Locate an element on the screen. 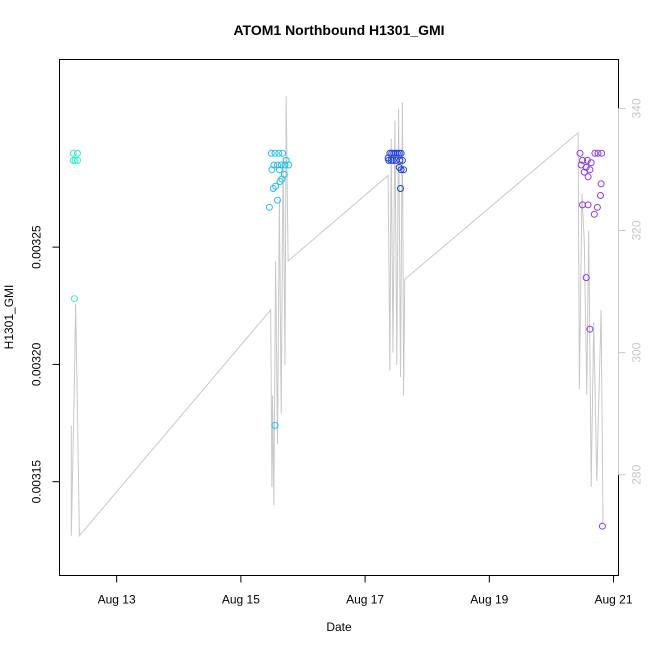  data-point-s3-p16 is located at coordinates (597, 207).